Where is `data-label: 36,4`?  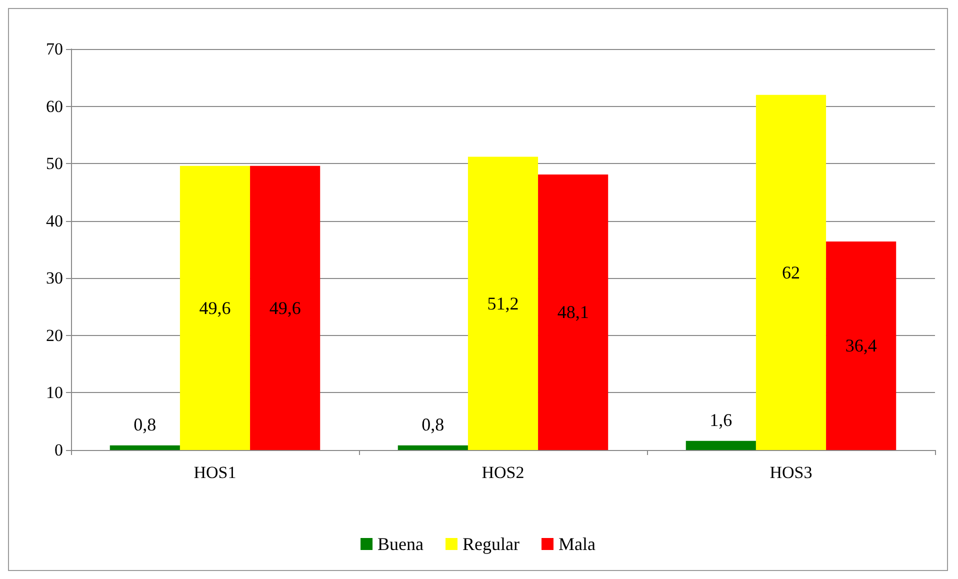
data-label: 36,4 is located at coordinates (861, 346).